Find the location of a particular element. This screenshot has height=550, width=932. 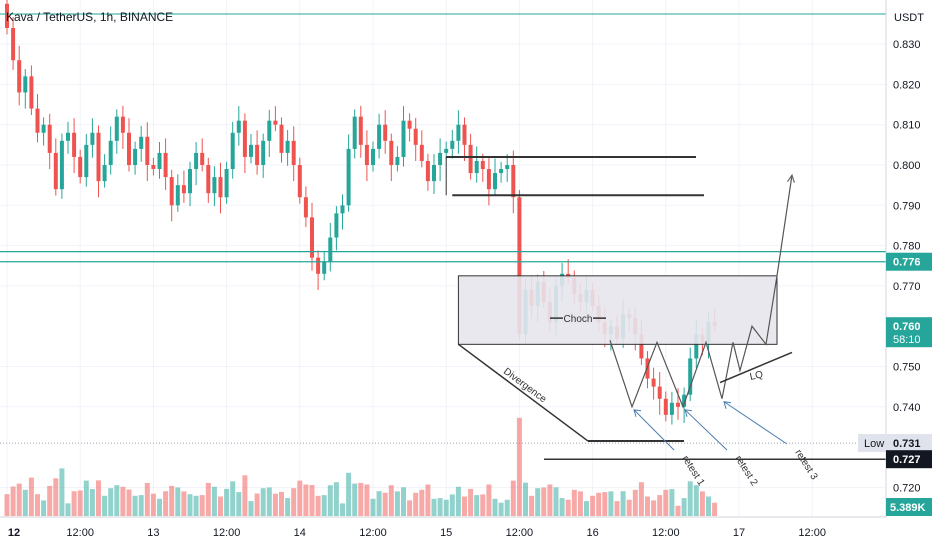

price-label-tag: Low is located at coordinates (874, 444).